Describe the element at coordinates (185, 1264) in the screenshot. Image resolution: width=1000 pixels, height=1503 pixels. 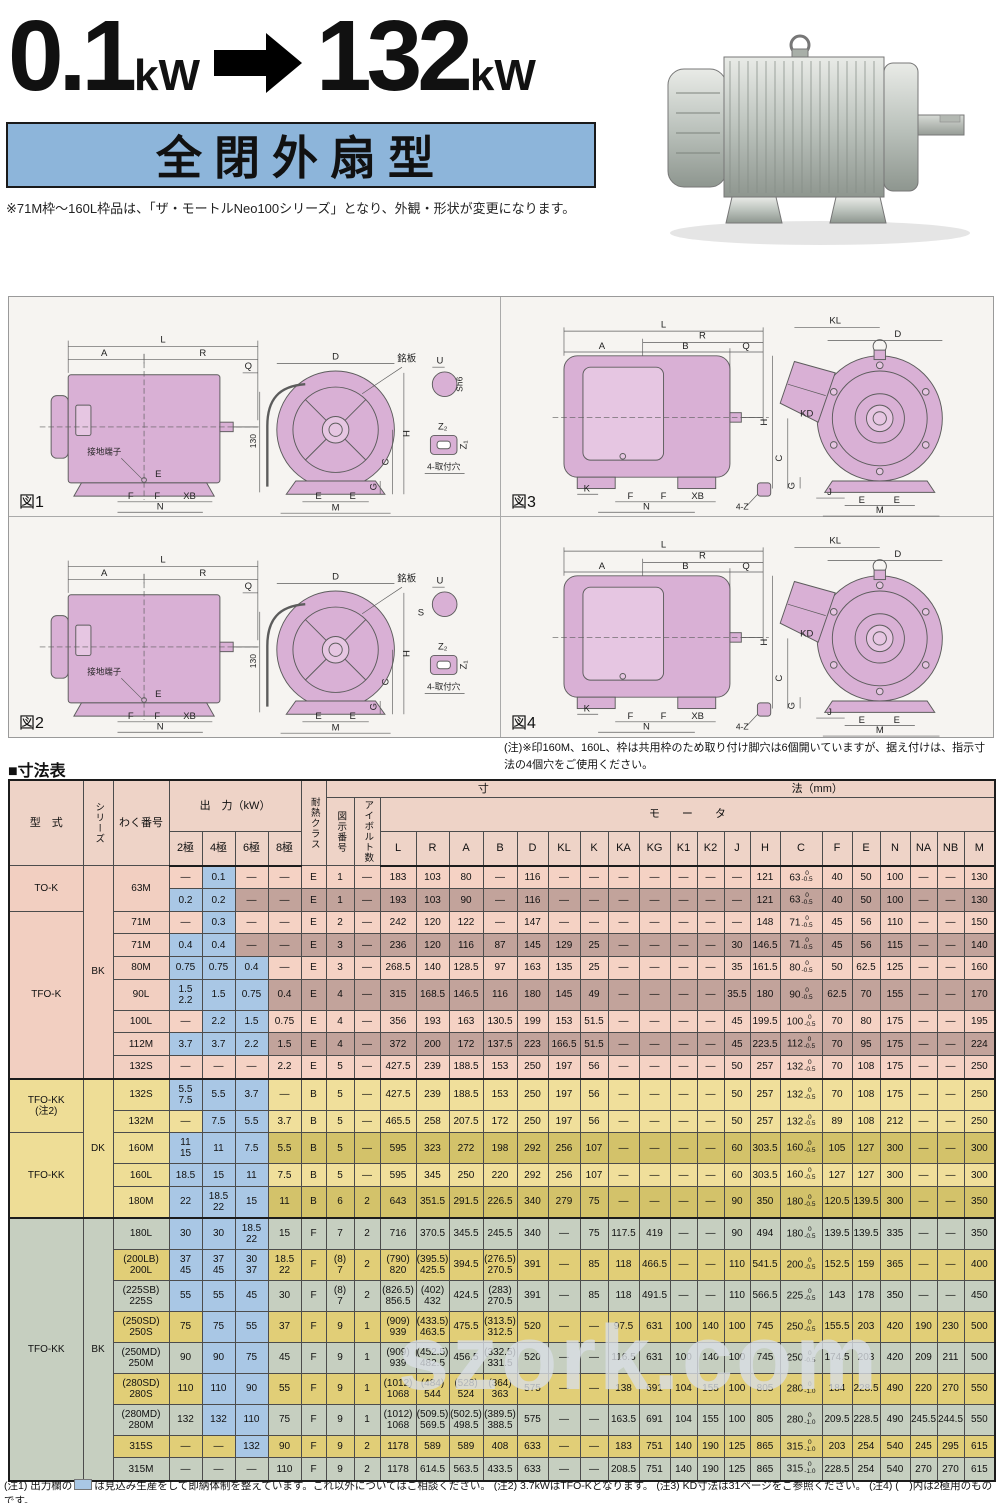
I see `output-cell: 37 45` at that location.